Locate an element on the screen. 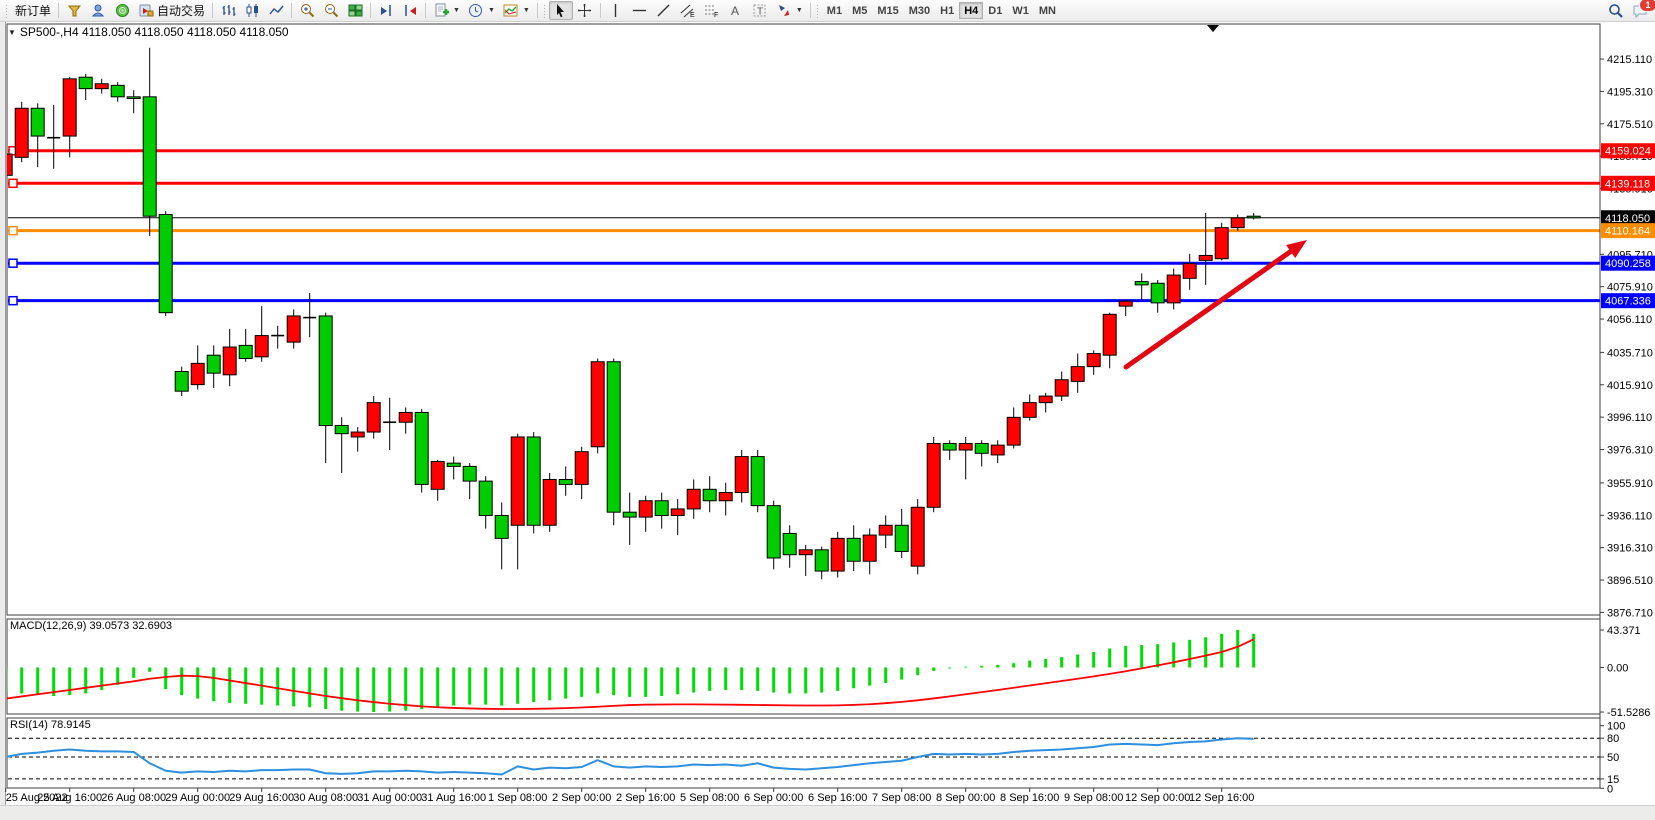 Image resolution: width=1655 pixels, height=820 pixels. channel-tool-button: E is located at coordinates (688, 10).